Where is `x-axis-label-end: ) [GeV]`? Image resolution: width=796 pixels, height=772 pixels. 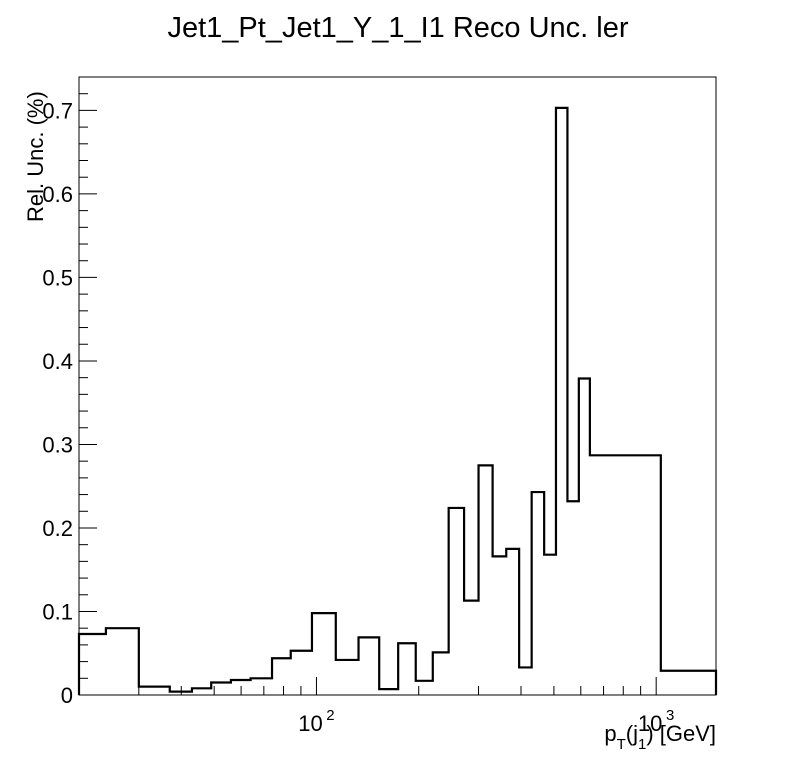 x-axis-label-end: ) [GeV] is located at coordinates (681, 733).